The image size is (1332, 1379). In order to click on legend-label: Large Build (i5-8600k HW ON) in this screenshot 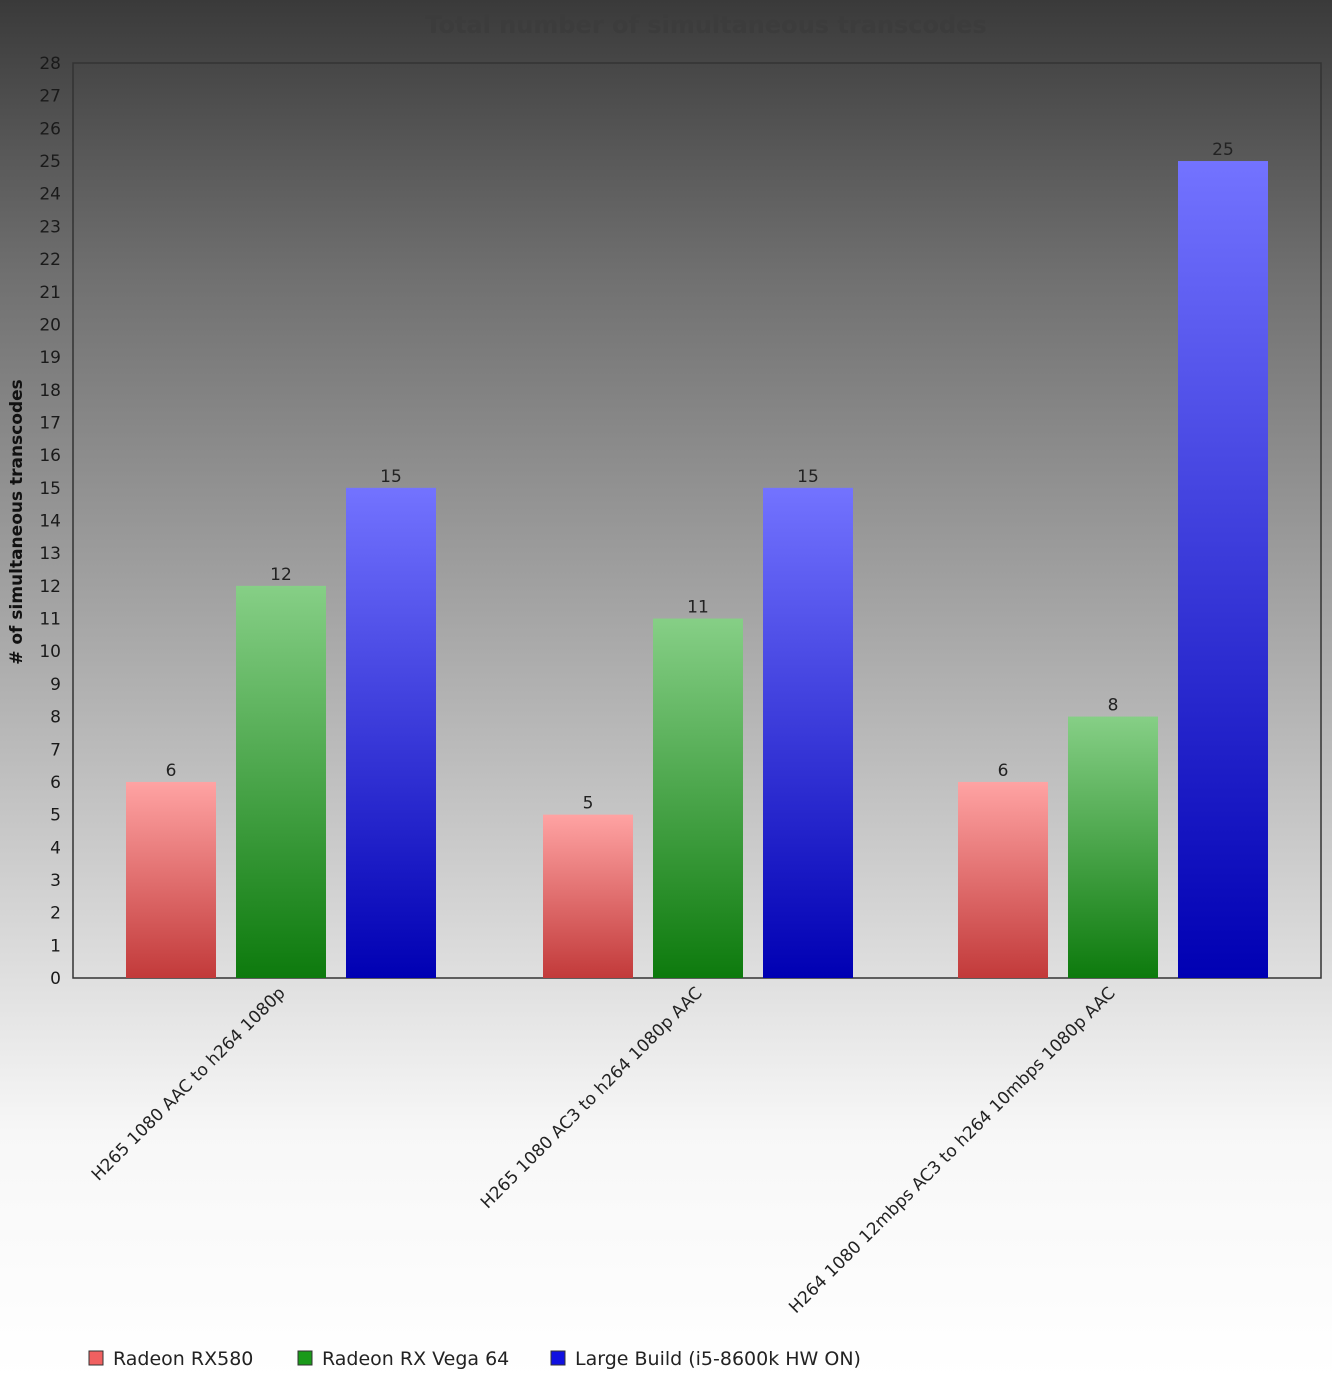, I will do `click(718, 1359)`.